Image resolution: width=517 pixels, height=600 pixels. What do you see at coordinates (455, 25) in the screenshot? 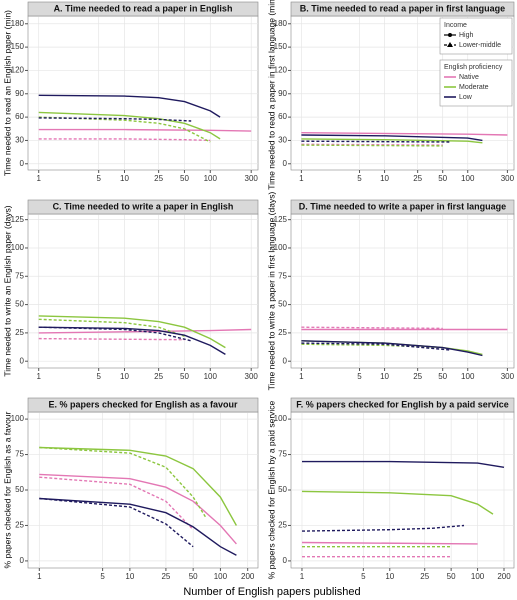
I see `legend-title: Income` at bounding box center [455, 25].